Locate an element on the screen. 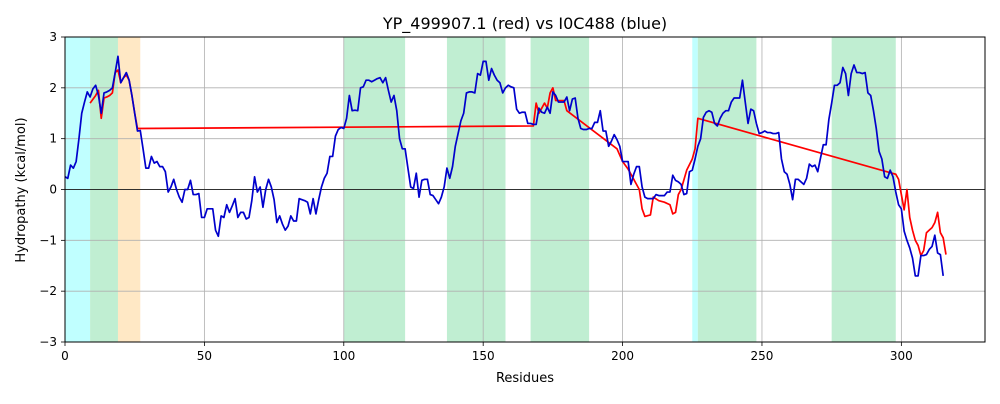  x-tick-label: 50 is located at coordinates (204, 356).